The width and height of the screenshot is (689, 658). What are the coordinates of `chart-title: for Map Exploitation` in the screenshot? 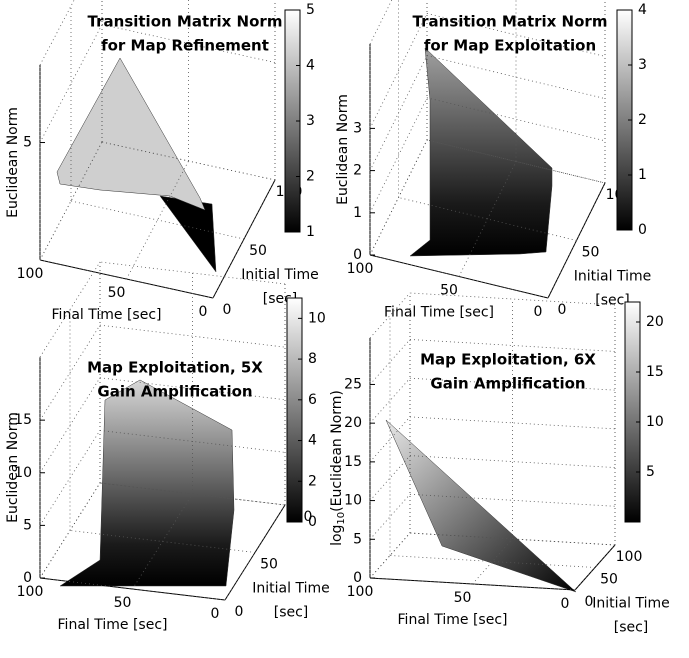 It's located at (510, 46).